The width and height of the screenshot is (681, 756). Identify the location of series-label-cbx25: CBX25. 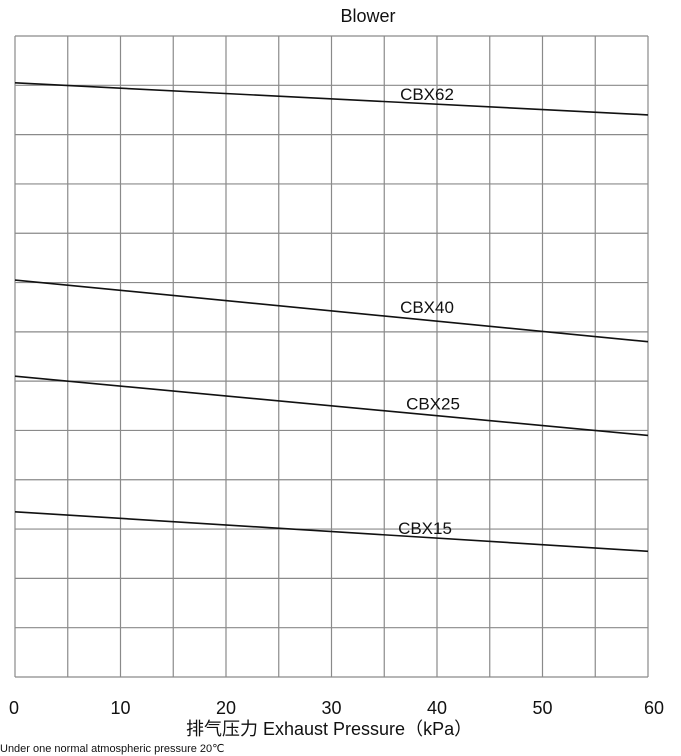
(433, 404).